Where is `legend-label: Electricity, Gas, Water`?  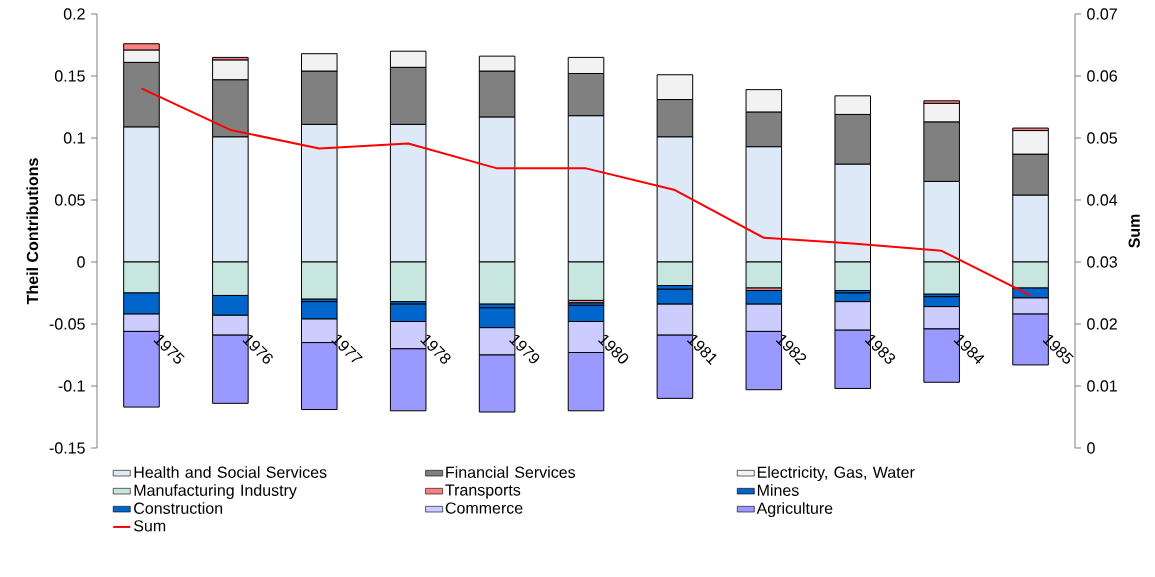 legend-label: Electricity, Gas, Water is located at coordinates (836, 474).